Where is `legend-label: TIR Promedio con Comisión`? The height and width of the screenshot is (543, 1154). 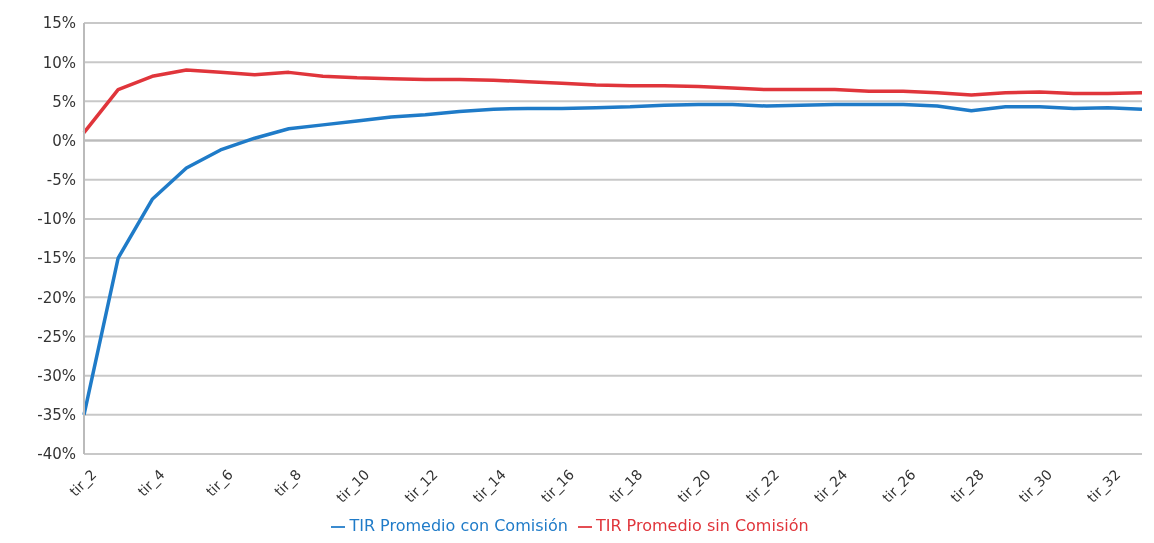
legend-label: TIR Promedio con Comisión is located at coordinates (458, 525).